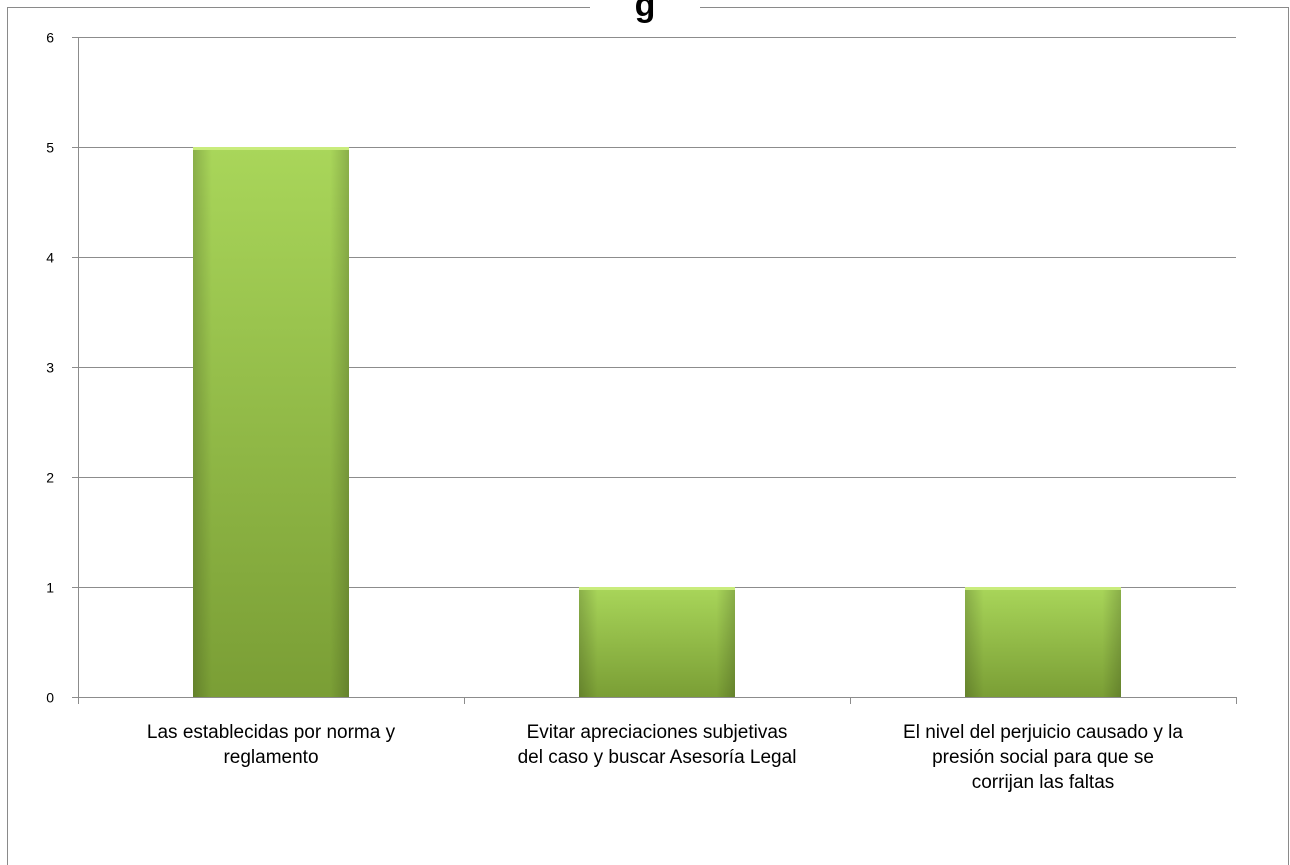 This screenshot has height=865, width=1290. What do you see at coordinates (1043, 782) in the screenshot?
I see `category-label: corrijan las faltas` at bounding box center [1043, 782].